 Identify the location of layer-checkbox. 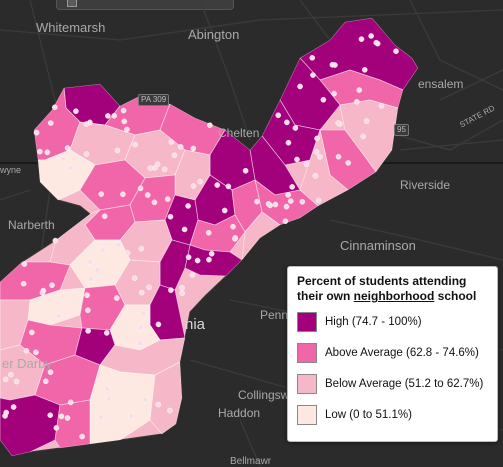
(72, 3).